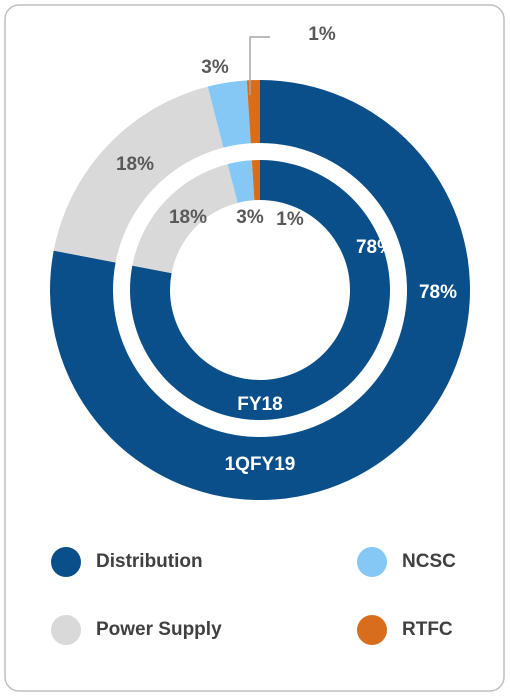  What do you see at coordinates (259, 65) in the screenshot?
I see `leader-line` at bounding box center [259, 65].